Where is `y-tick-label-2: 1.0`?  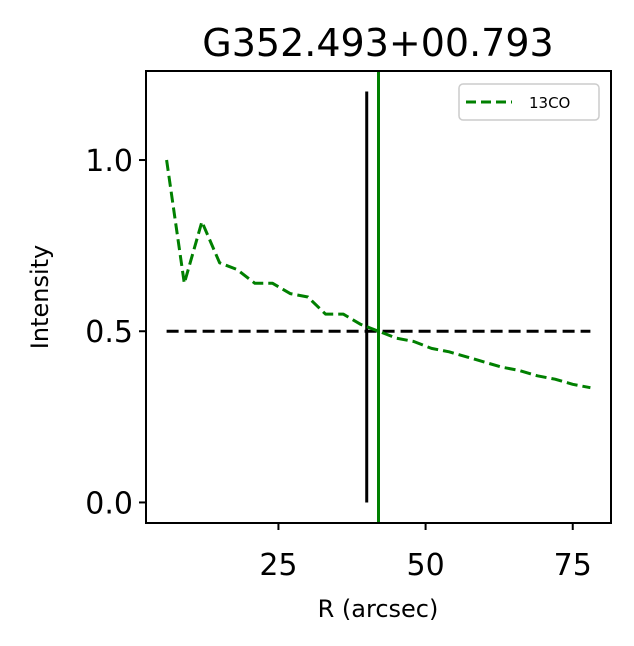 y-tick-label-2: 1.0 is located at coordinates (109, 161).